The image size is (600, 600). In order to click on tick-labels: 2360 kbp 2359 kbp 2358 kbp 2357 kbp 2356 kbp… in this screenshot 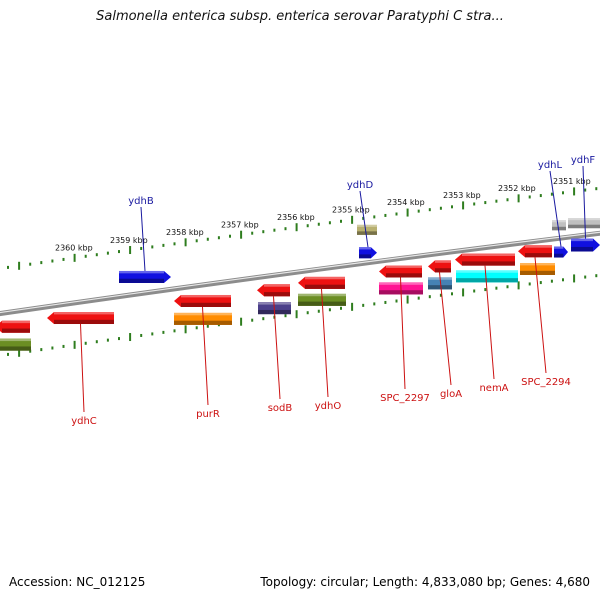, I will do `click(323, 215)`.